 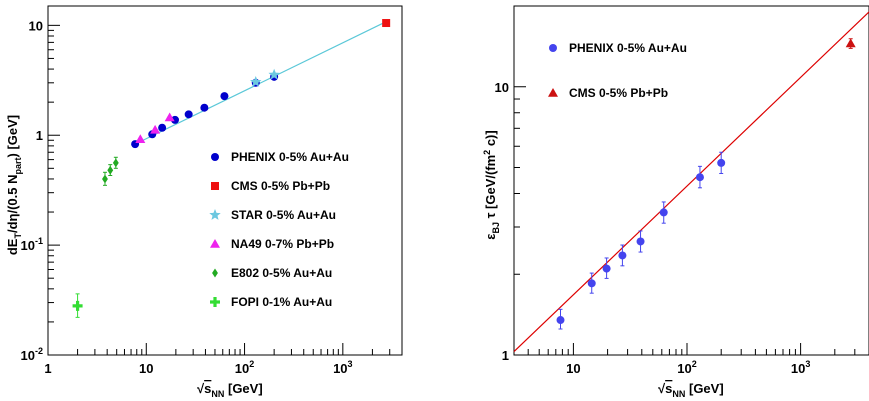 What do you see at coordinates (215, 214) in the screenshot?
I see `legend-marker-star-0-5-au-au` at bounding box center [215, 214].